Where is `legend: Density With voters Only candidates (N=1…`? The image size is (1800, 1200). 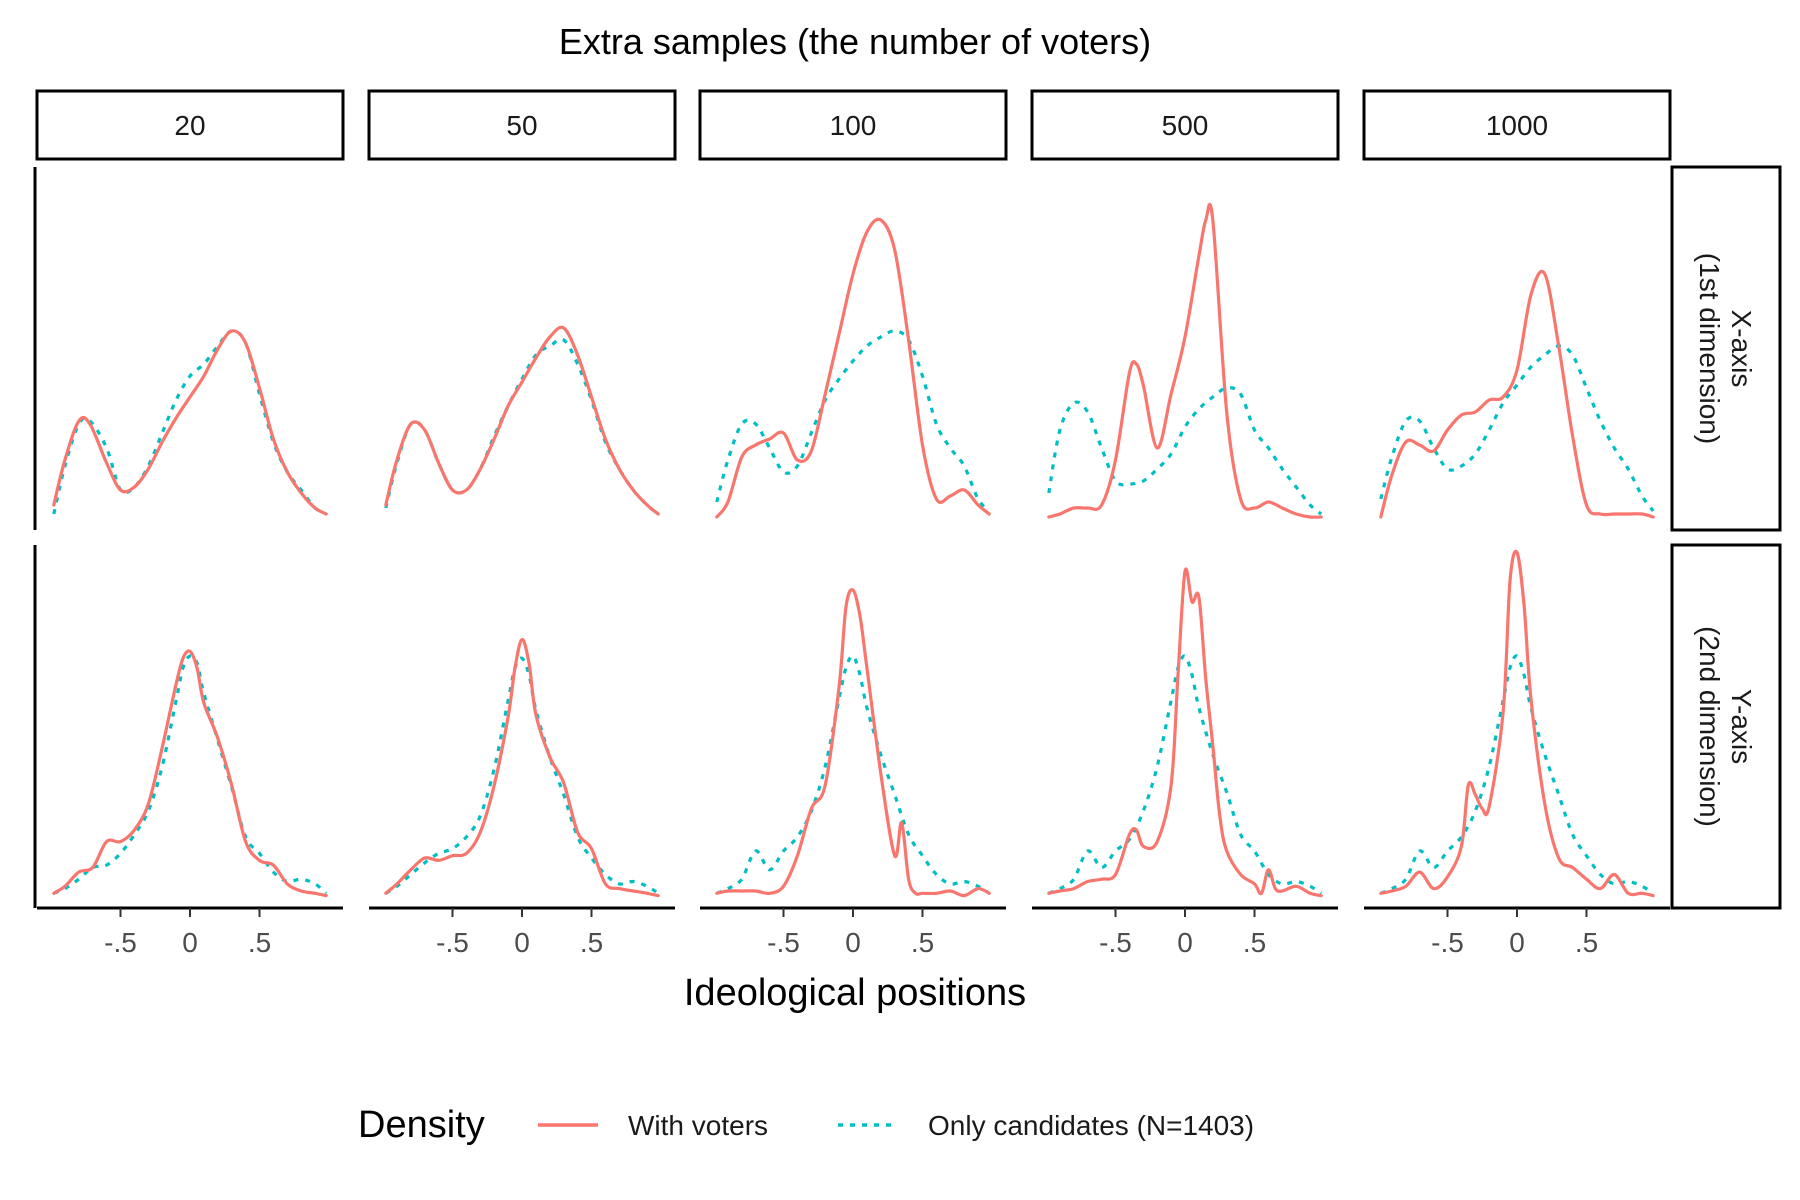
legend: Density With voters Only candidates (N=1… is located at coordinates (806, 1125).